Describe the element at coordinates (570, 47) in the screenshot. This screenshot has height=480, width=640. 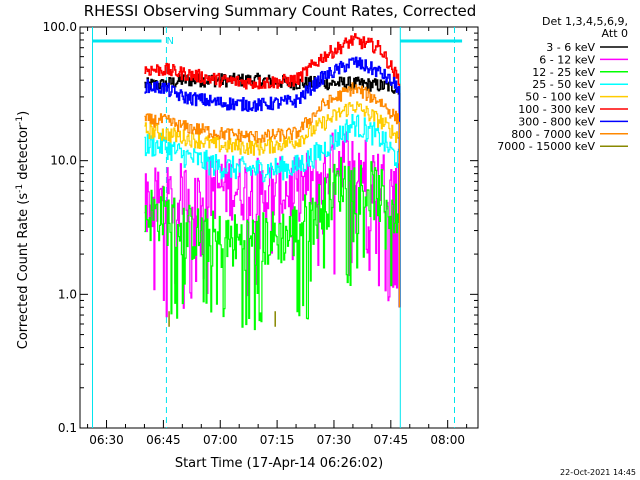
I see `legend-entry-label: 3 - 6 keV` at that location.